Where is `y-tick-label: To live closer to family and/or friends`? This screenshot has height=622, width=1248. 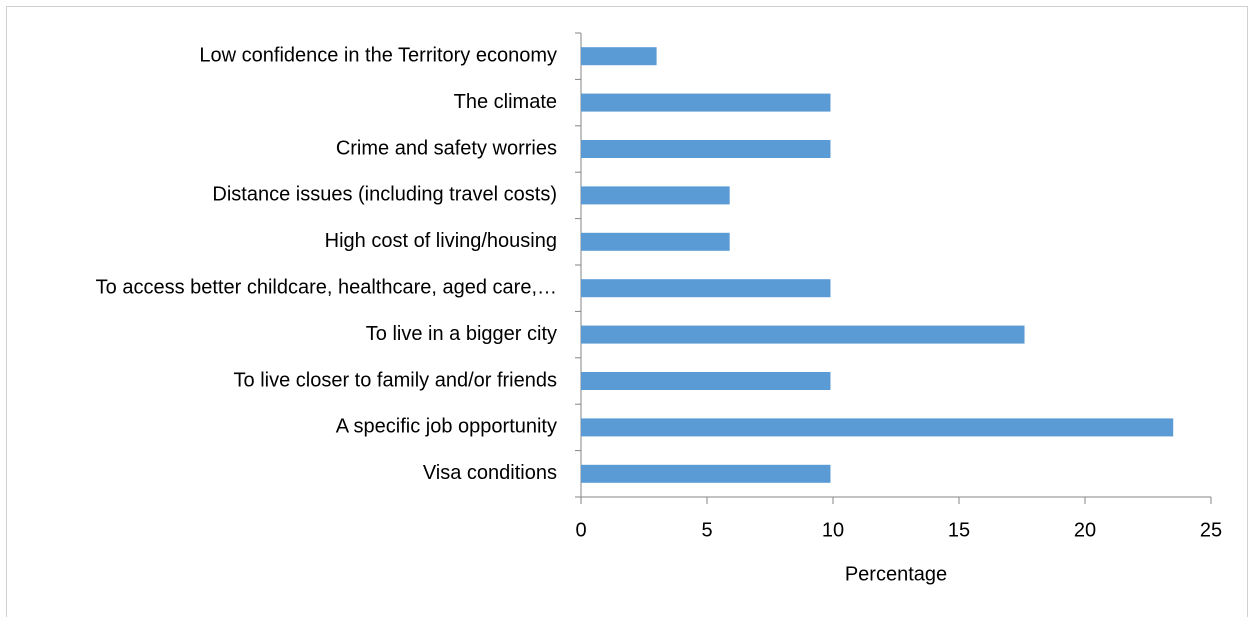
y-tick-label: To live closer to family and/or friends is located at coordinates (395, 380).